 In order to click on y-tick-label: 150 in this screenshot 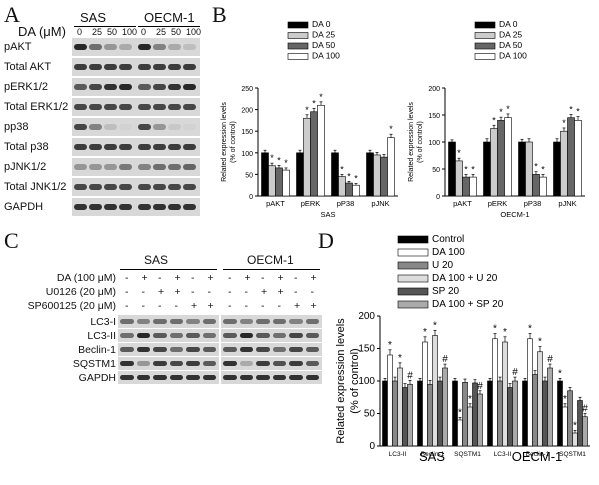, I will do `click(247, 132)`.